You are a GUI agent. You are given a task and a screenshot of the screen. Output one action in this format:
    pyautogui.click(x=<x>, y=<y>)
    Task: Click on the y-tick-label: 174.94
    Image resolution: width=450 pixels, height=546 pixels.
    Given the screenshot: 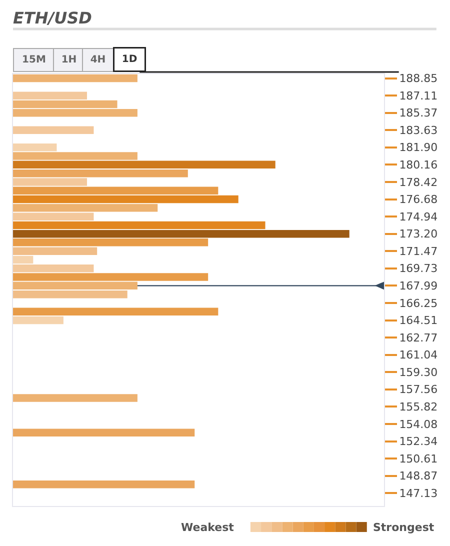 What is the action you would take?
    pyautogui.click(x=418, y=217)
    